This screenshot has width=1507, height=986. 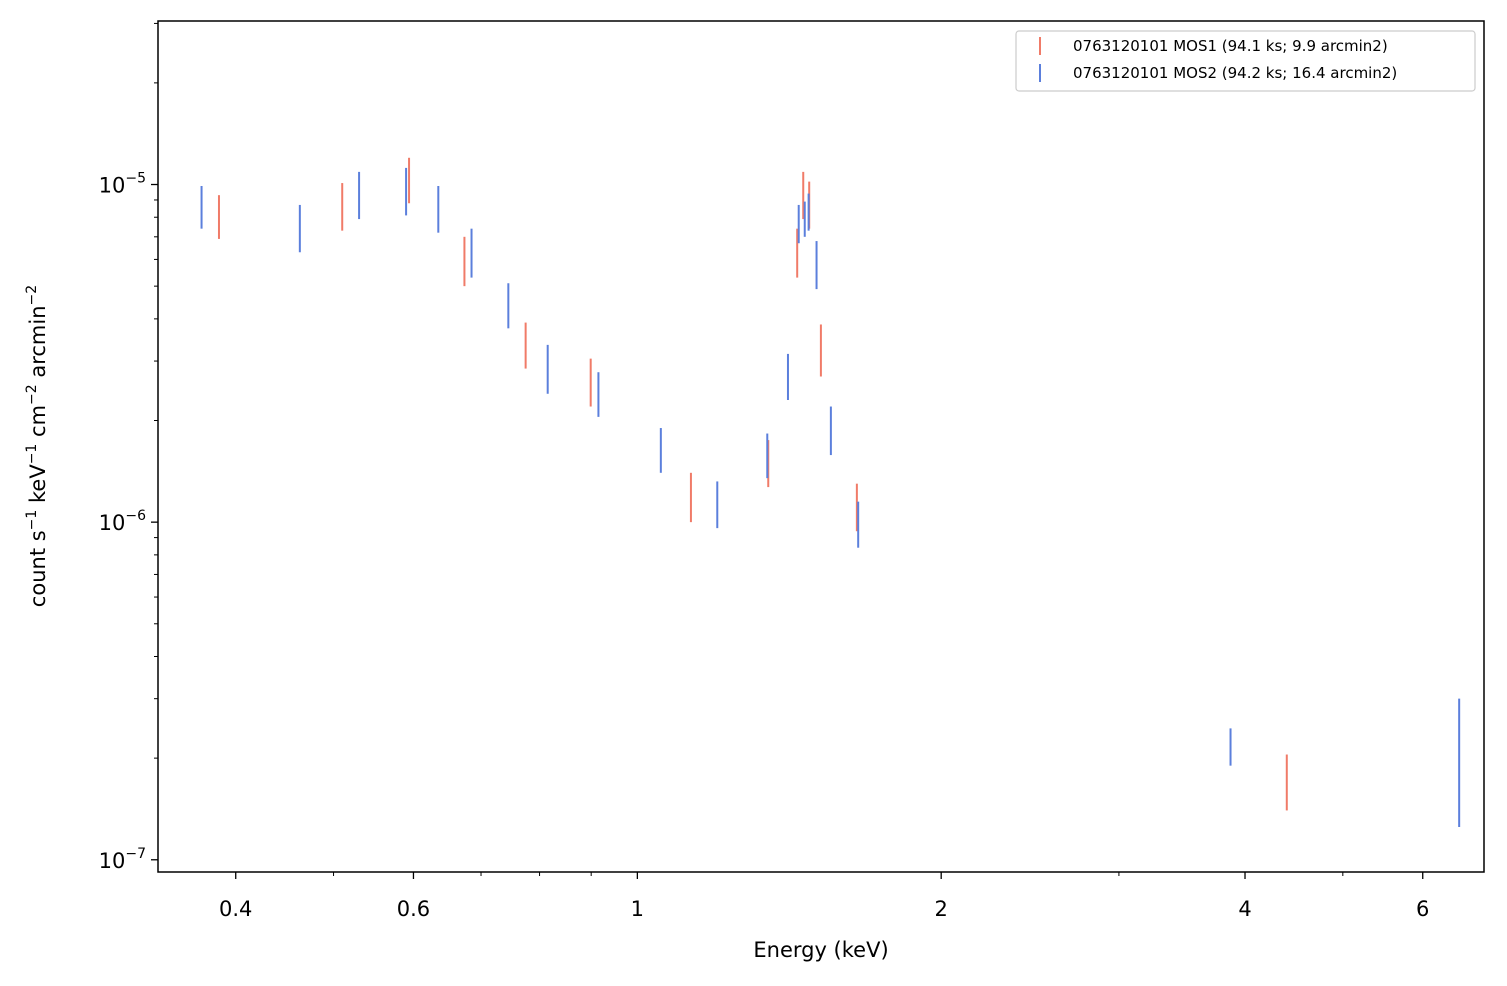 What do you see at coordinates (1244, 909) in the screenshot?
I see `x-tick-label: 4` at bounding box center [1244, 909].